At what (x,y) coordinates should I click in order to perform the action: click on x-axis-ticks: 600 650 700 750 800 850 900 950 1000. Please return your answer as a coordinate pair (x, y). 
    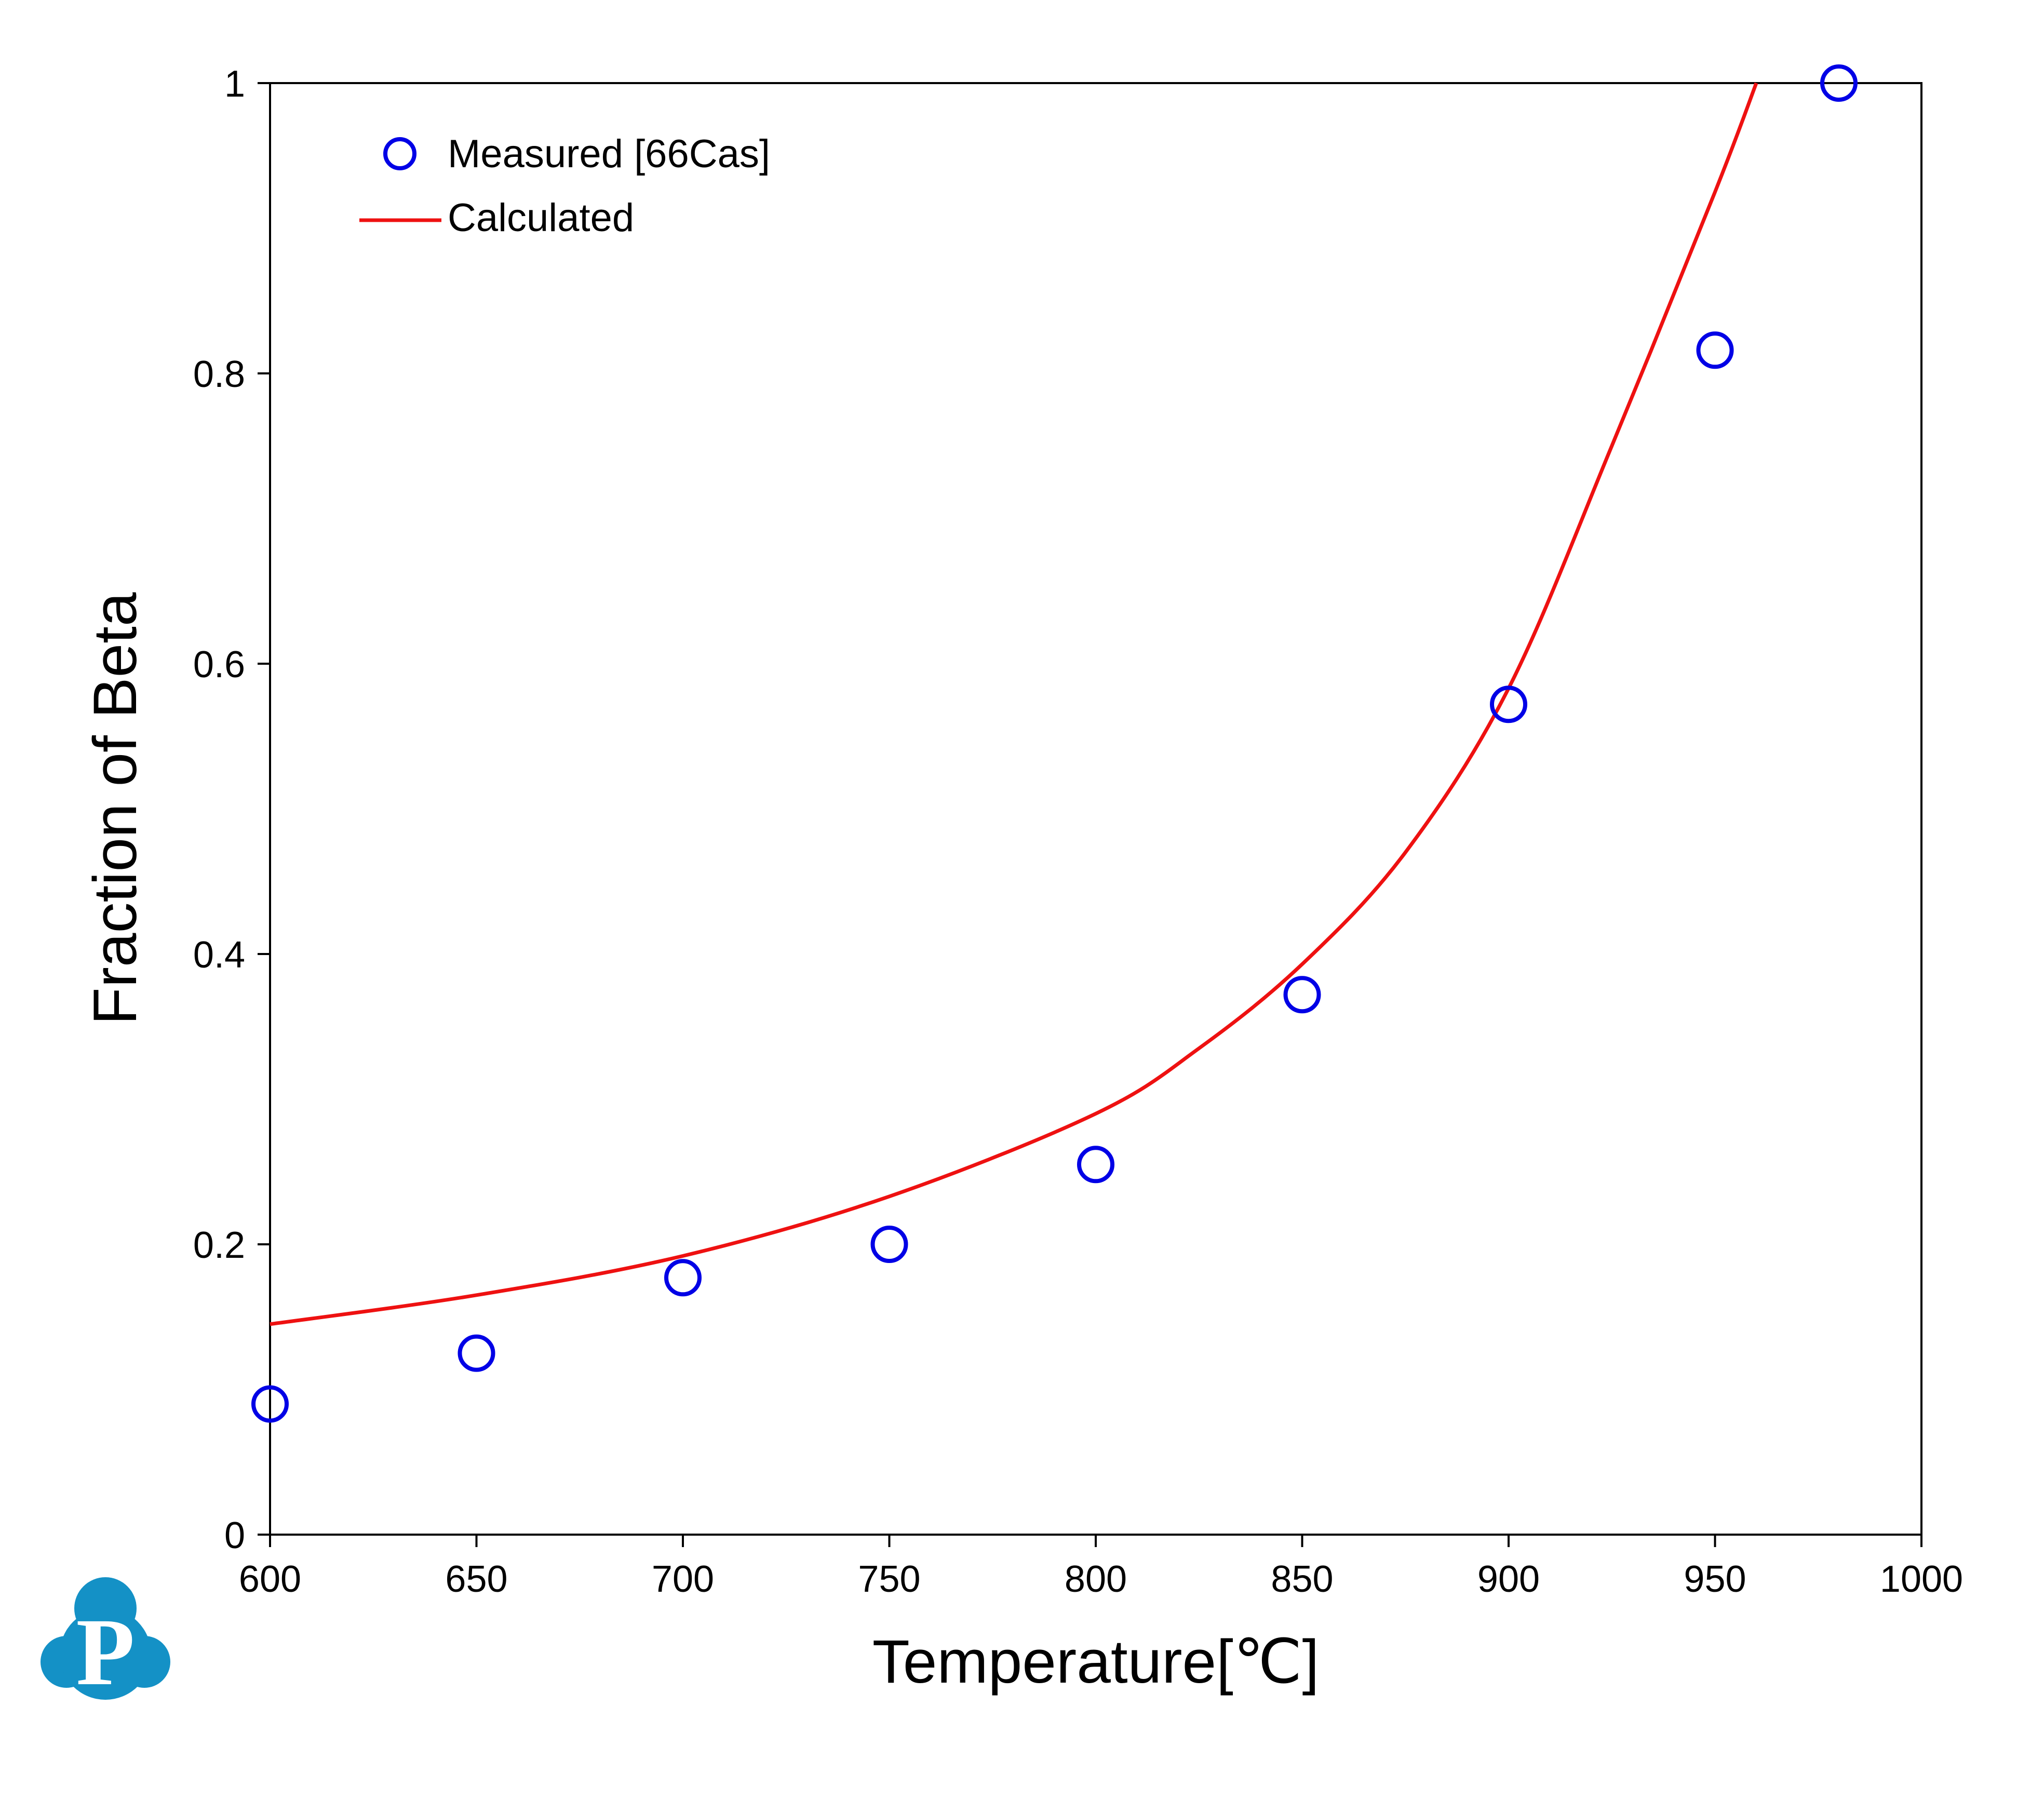
    Looking at the image, I should click on (1101, 1567).